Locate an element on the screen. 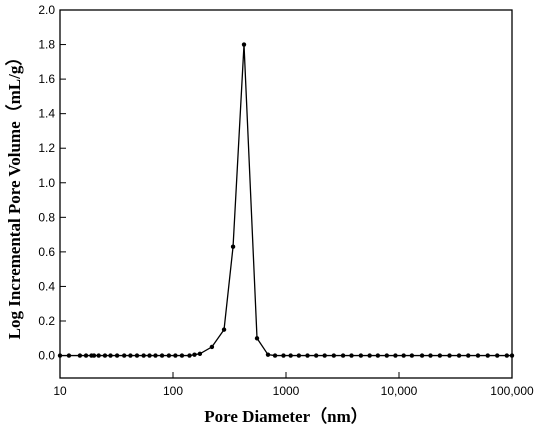 The width and height of the screenshot is (550, 435). x-tick-label: 1000 is located at coordinates (286, 391).